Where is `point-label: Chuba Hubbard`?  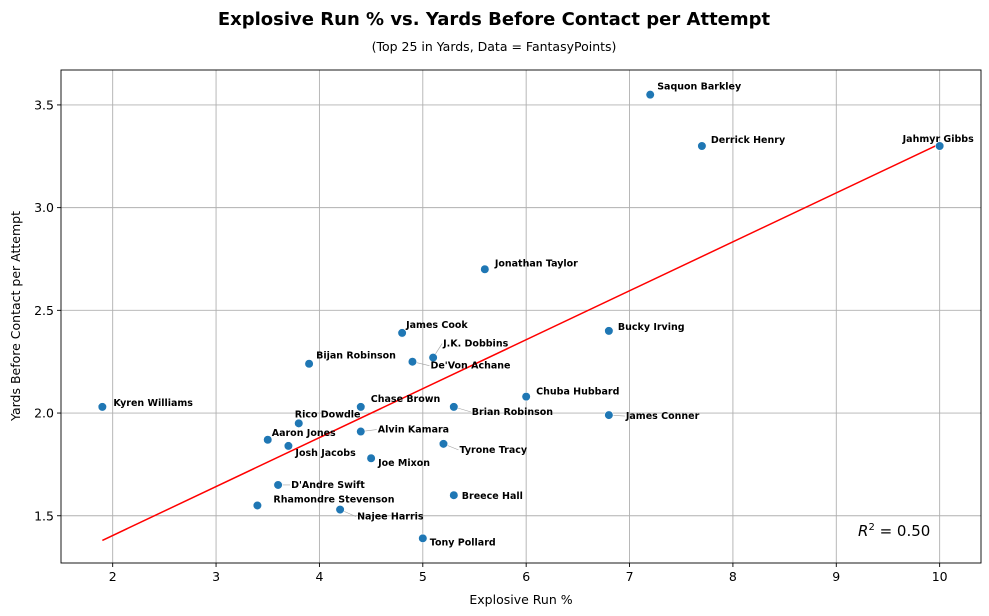 point-label: Chuba Hubbard is located at coordinates (577, 392).